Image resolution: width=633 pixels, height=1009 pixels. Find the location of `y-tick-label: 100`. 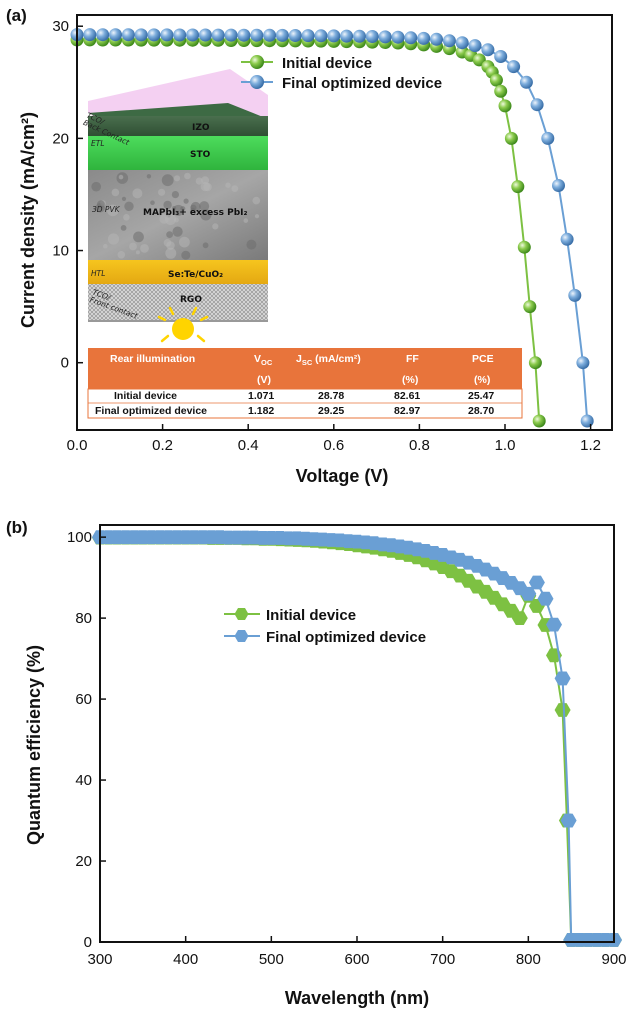

y-tick-label: 100 is located at coordinates (79, 537).